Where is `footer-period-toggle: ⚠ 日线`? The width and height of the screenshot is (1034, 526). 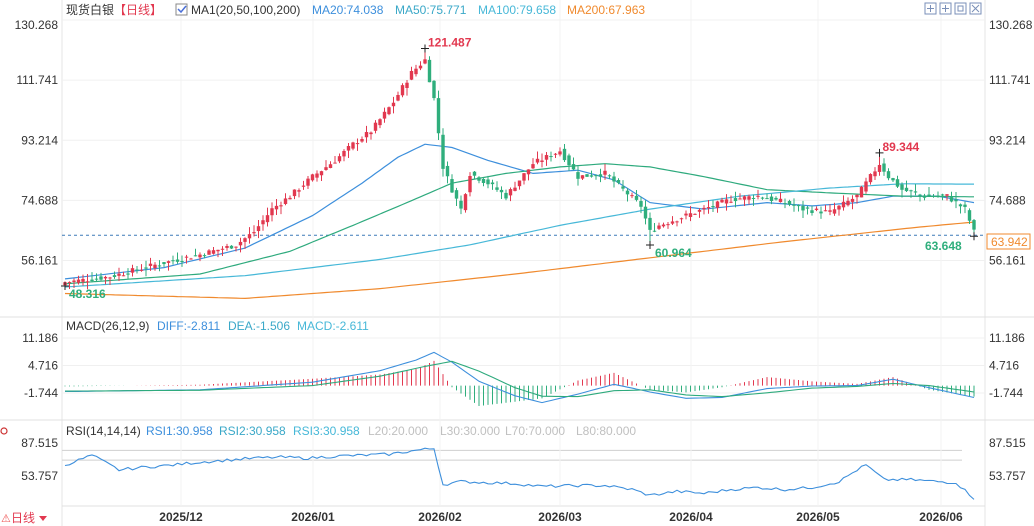 footer-period-toggle: ⚠ 日线 is located at coordinates (24, 518).